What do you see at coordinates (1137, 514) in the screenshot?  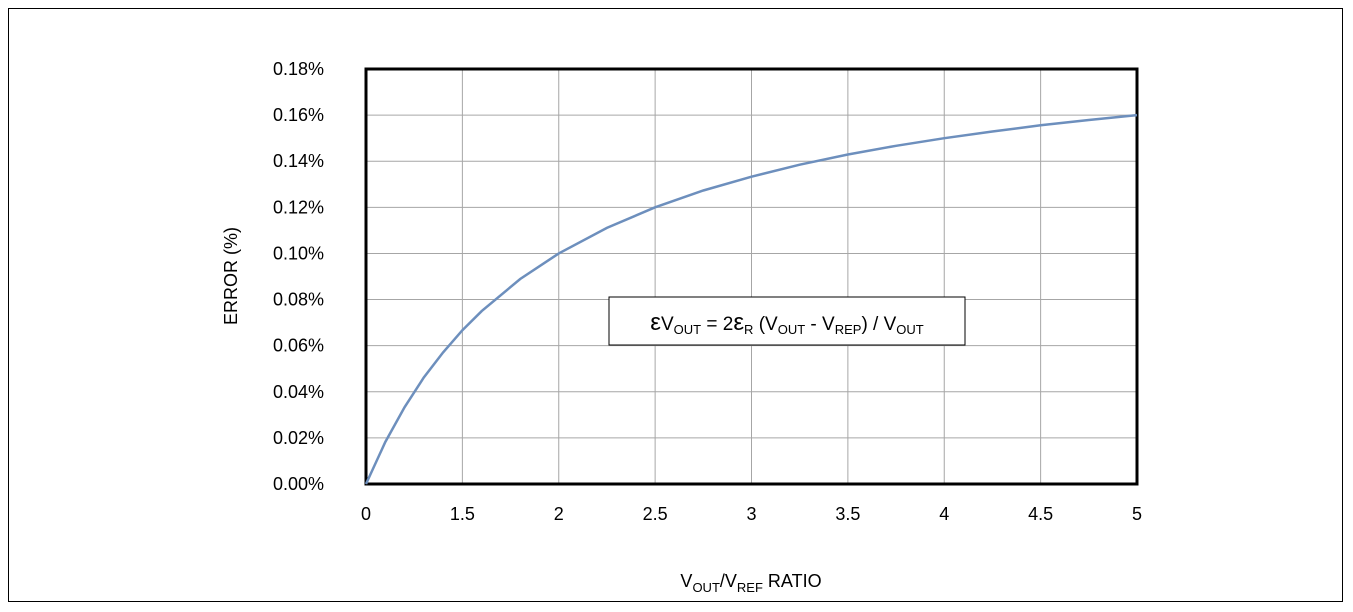 I see `x-tick-label: 5` at bounding box center [1137, 514].